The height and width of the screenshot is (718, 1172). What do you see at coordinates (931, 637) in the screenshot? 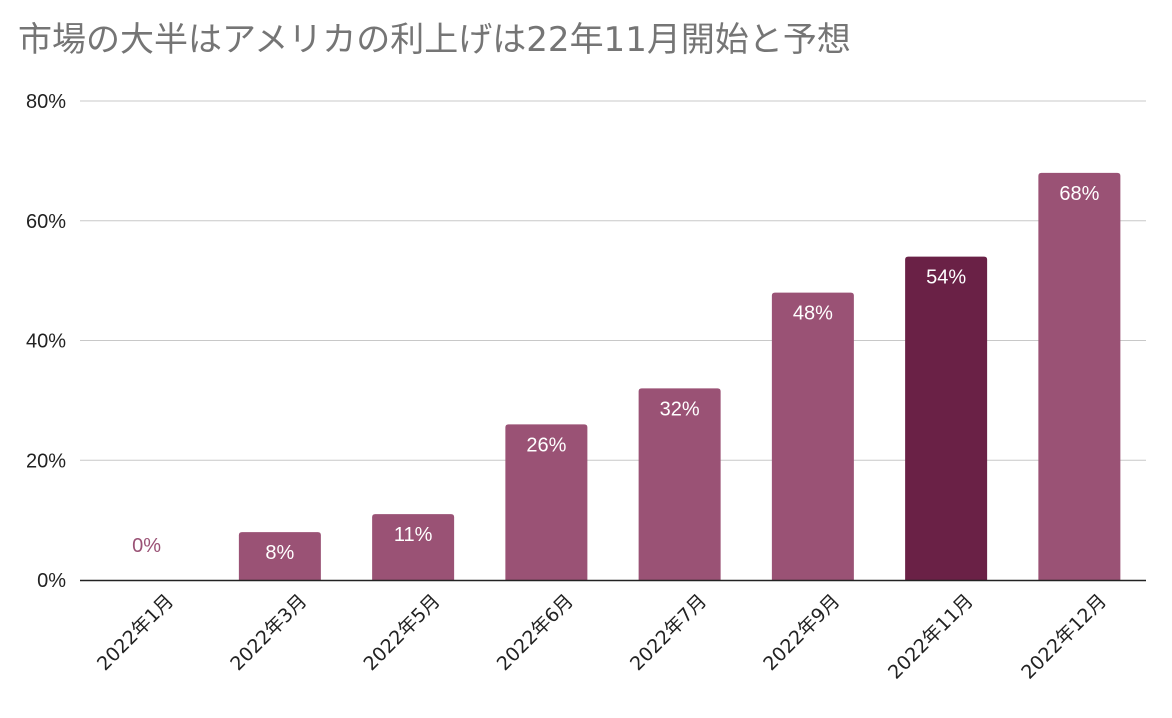
I see `x-tick-label: 2022年11月` at bounding box center [931, 637].